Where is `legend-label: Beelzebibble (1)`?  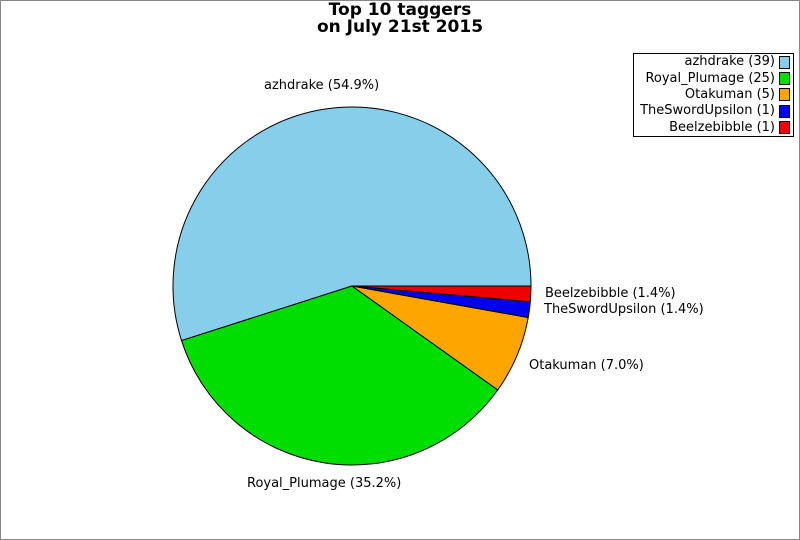
legend-label: Beelzebibble (1) is located at coordinates (722, 127).